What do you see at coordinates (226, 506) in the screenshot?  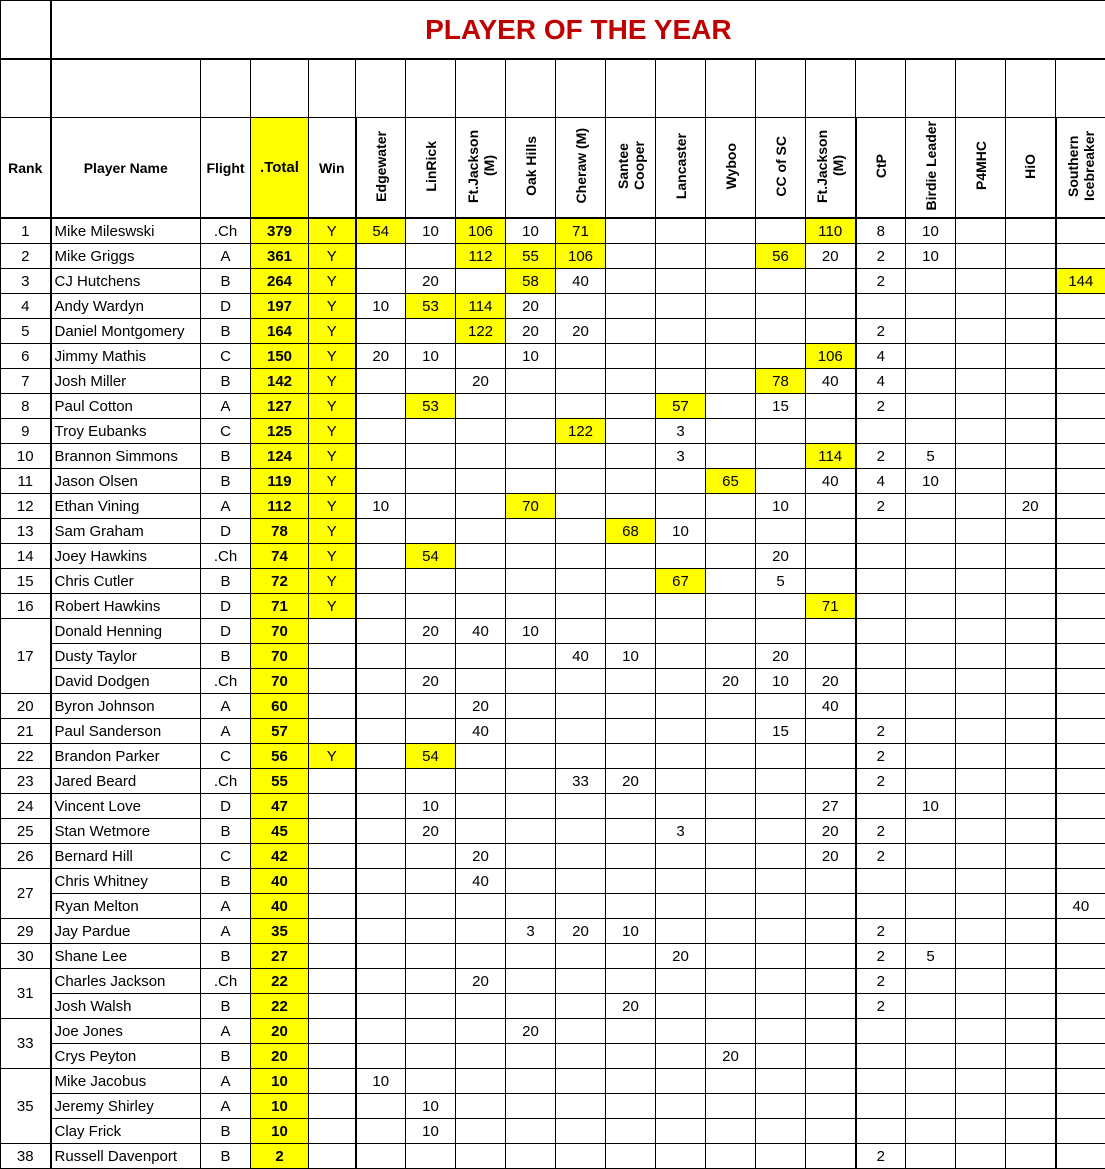 I see `flight-cell: A` at bounding box center [226, 506].